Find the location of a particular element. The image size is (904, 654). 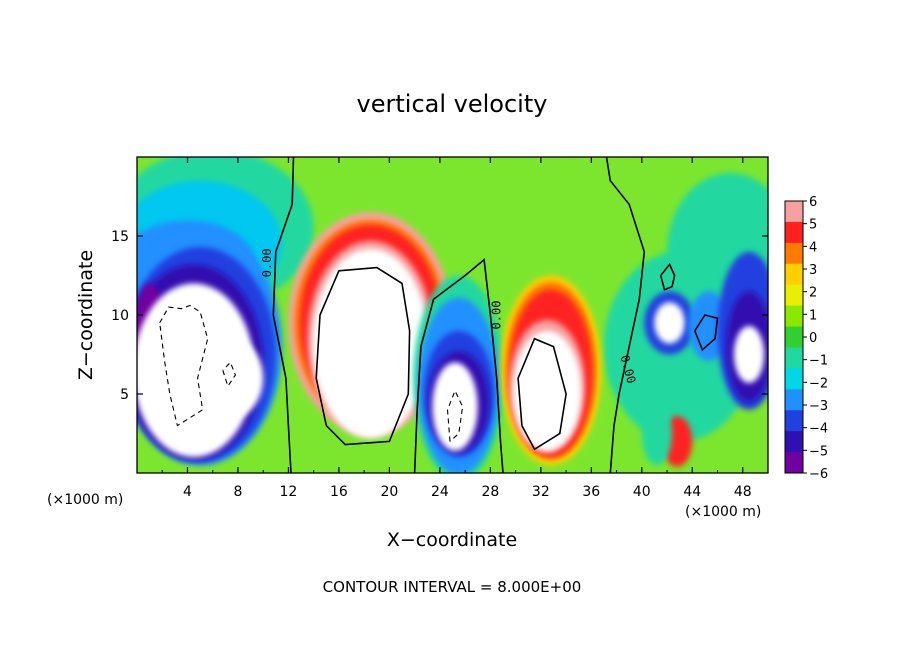

colorbar-tick-label: 4 is located at coordinates (813, 247).